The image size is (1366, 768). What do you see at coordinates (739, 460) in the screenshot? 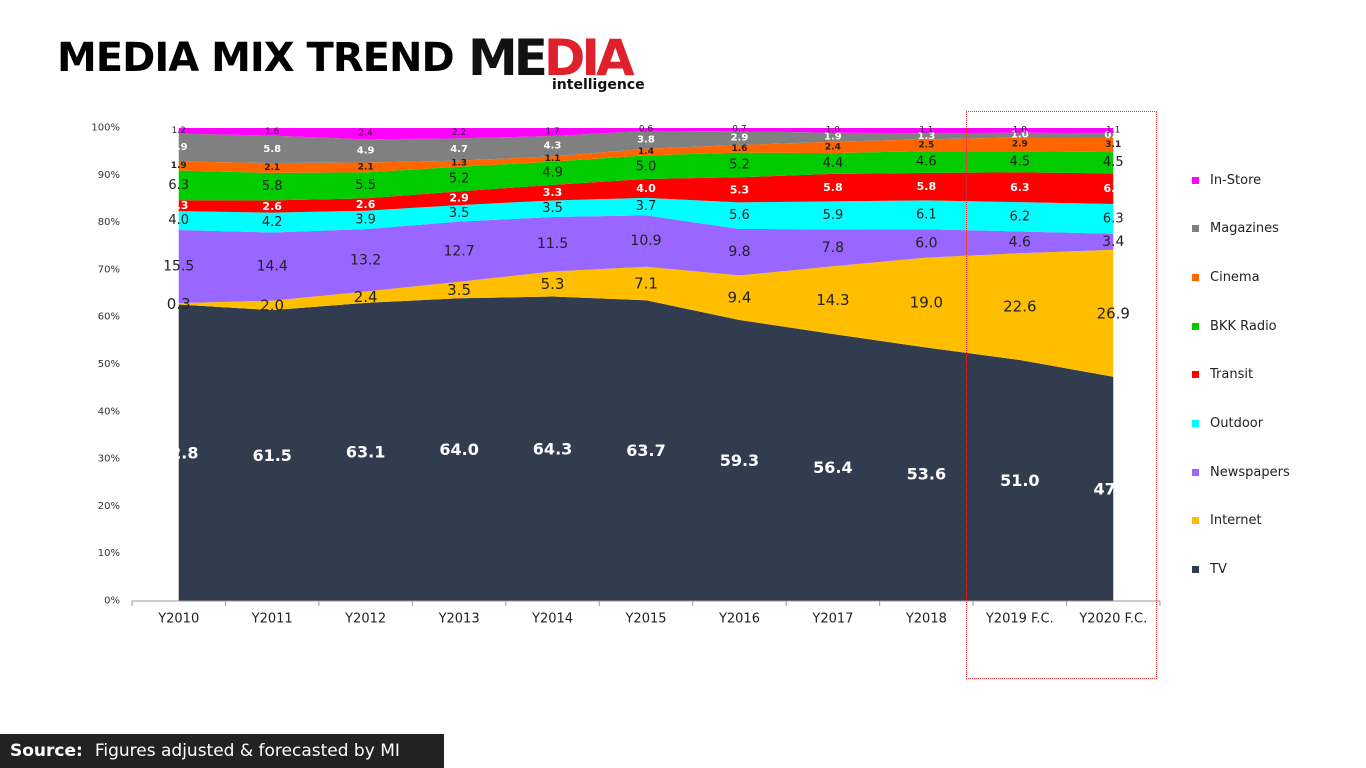
I see `data-label-tv: 59.3` at bounding box center [739, 460].